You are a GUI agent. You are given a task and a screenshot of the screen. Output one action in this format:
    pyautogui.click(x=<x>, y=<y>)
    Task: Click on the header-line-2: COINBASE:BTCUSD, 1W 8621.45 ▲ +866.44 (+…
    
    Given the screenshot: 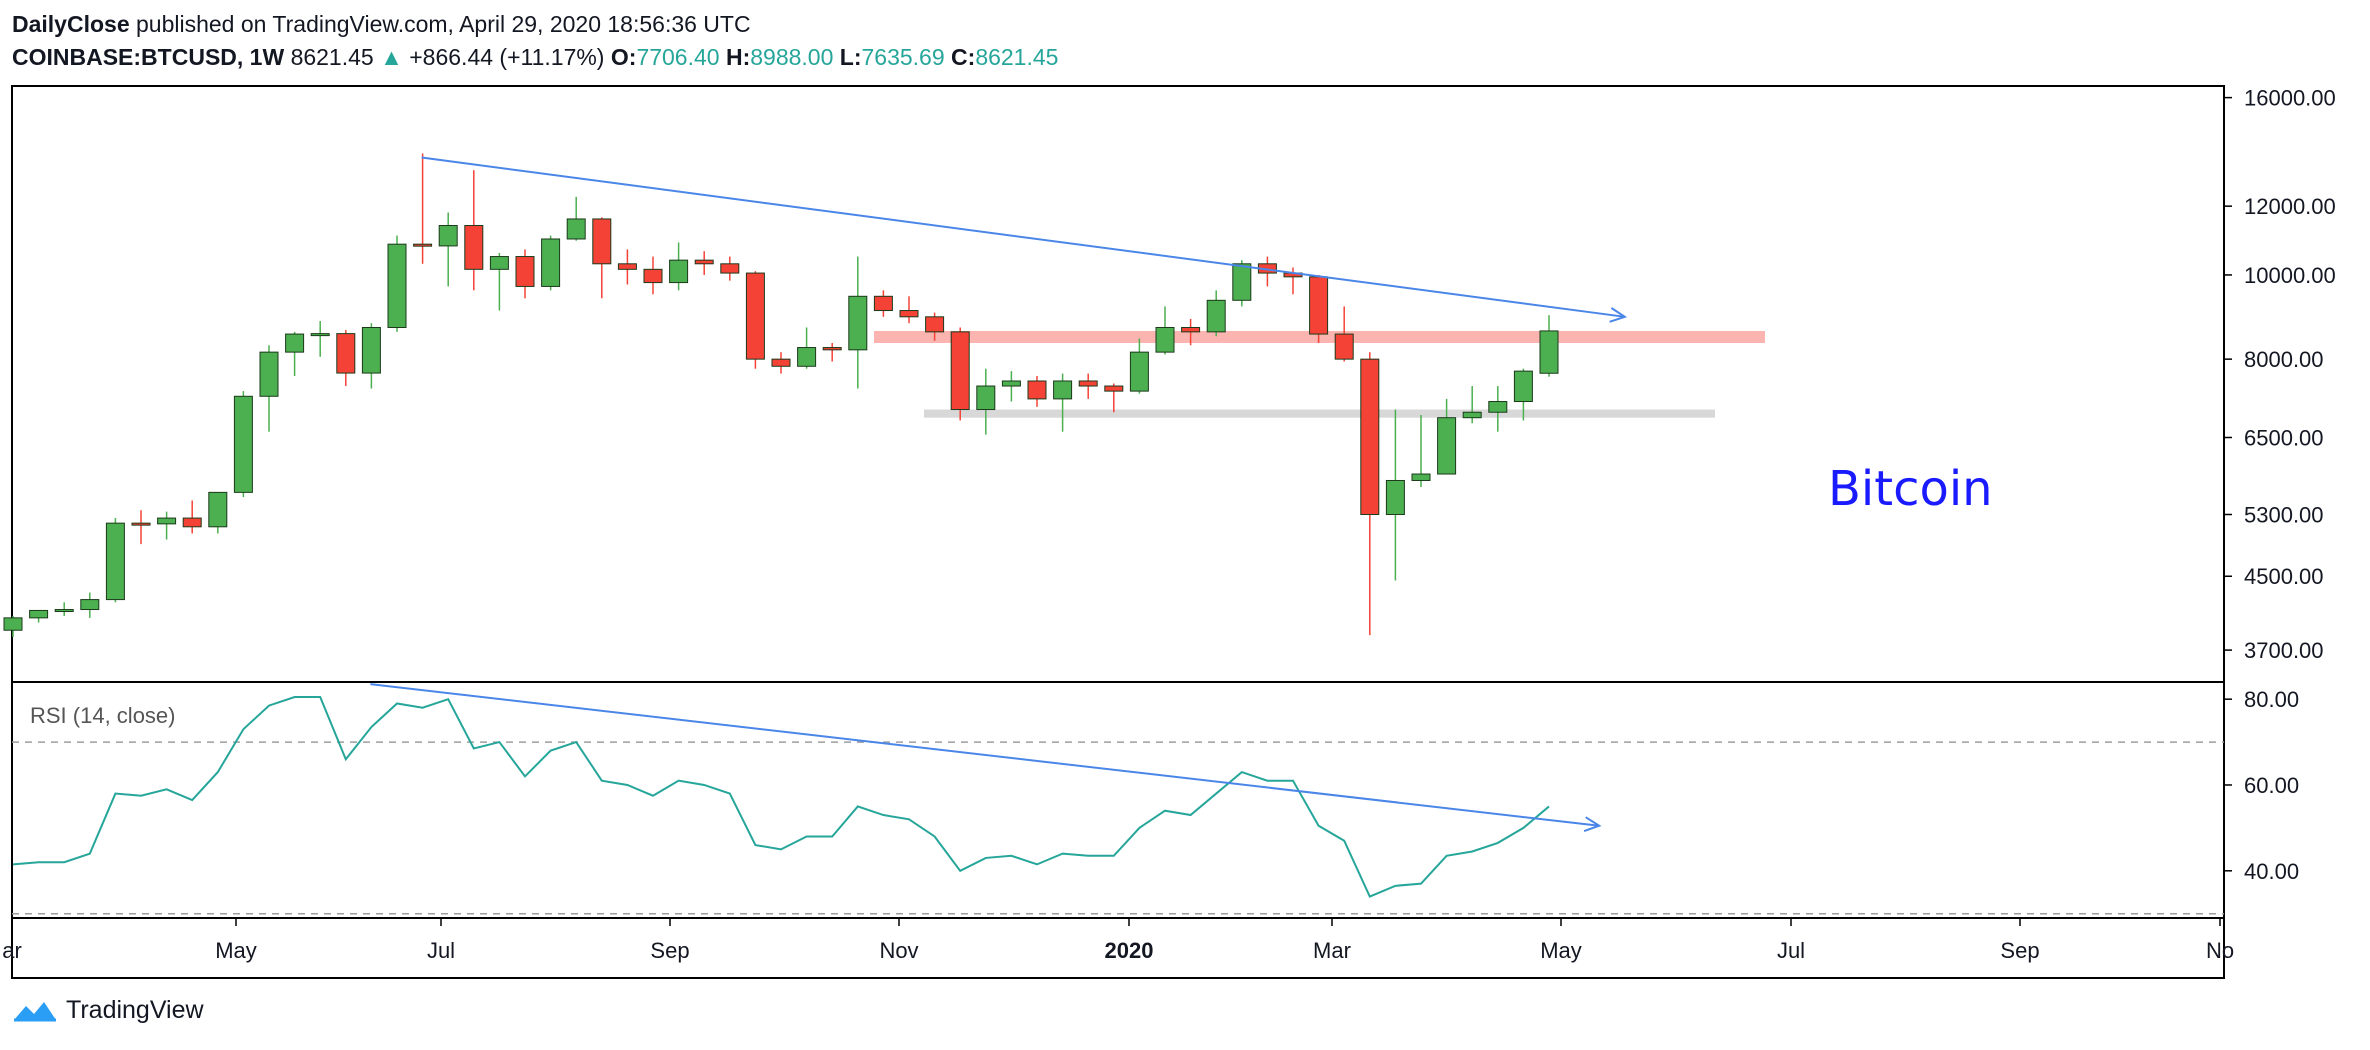 What is the action you would take?
    pyautogui.click(x=535, y=57)
    